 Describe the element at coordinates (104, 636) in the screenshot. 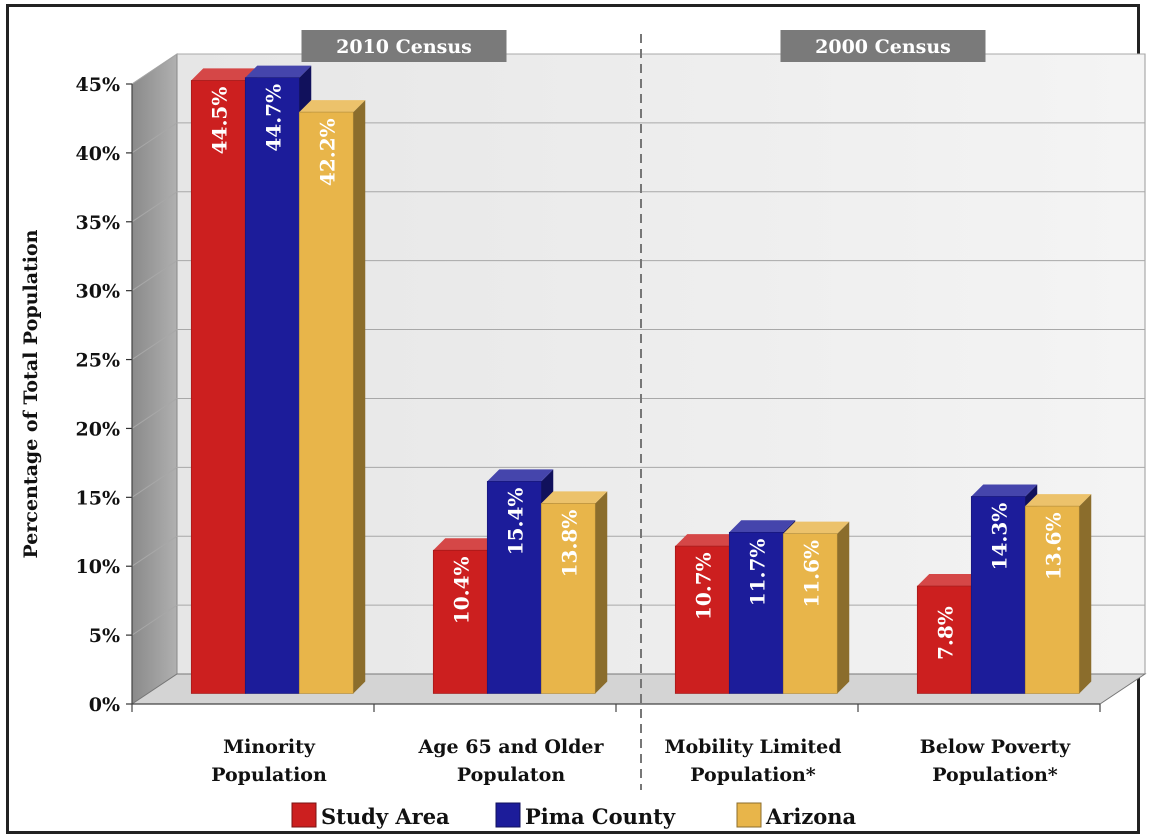

I see `y-tick-label: 5%` at that location.